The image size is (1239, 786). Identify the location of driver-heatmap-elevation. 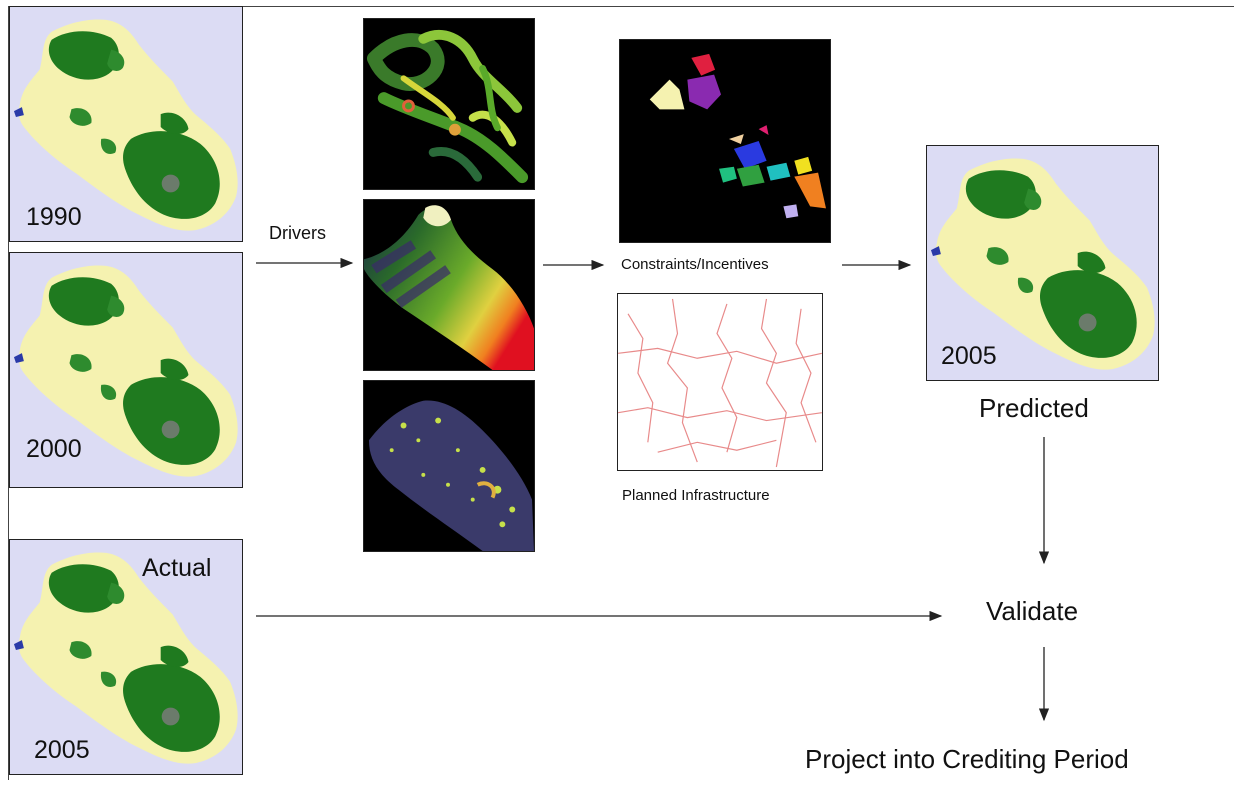
(449, 285).